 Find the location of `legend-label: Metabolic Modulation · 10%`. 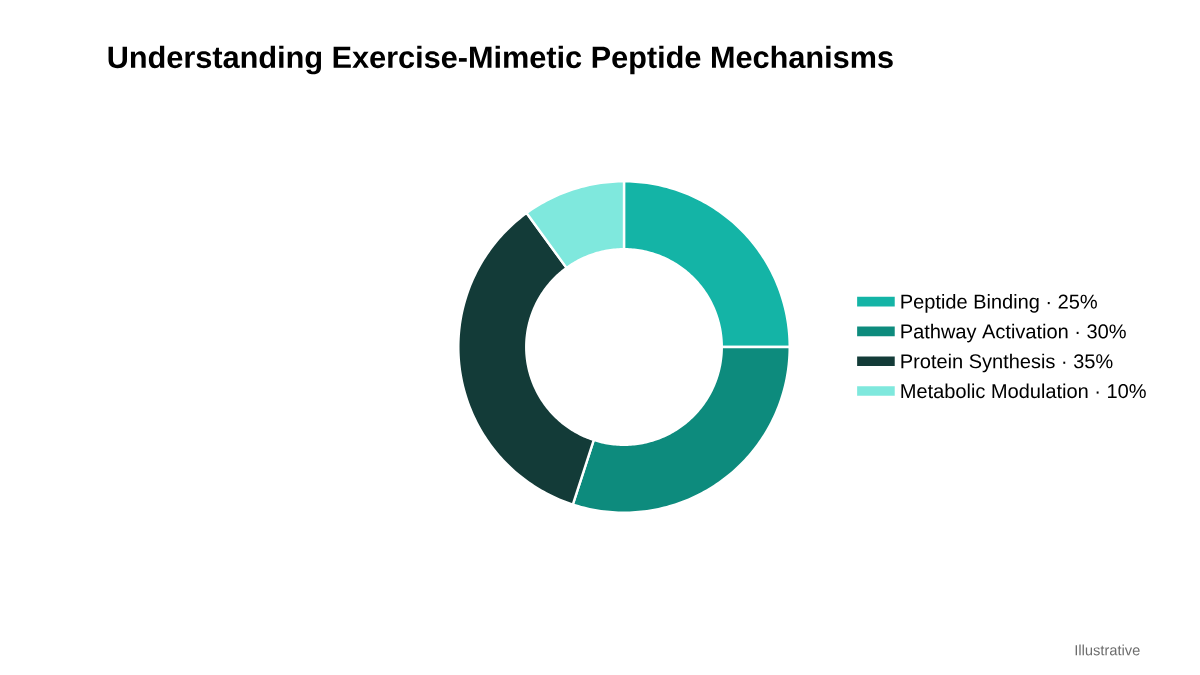

legend-label: Metabolic Modulation · 10% is located at coordinates (1023, 391).